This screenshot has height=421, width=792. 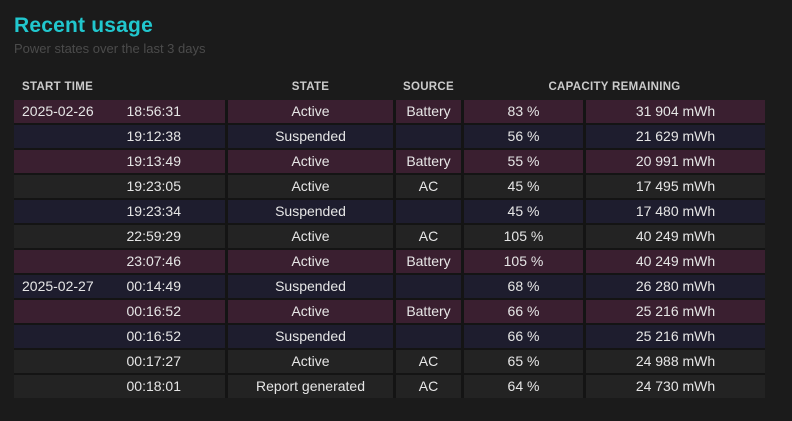 What do you see at coordinates (83, 25) in the screenshot?
I see `page-title: Recent usage` at bounding box center [83, 25].